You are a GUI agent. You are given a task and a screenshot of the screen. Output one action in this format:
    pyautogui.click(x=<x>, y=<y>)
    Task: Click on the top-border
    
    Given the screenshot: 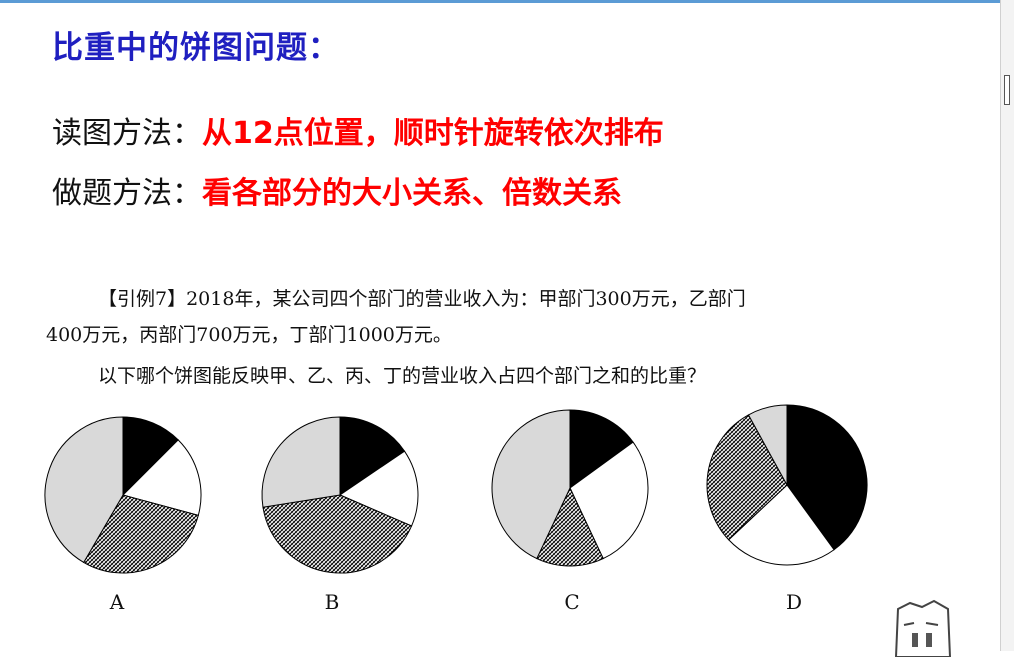 What is the action you would take?
    pyautogui.click(x=500, y=1)
    